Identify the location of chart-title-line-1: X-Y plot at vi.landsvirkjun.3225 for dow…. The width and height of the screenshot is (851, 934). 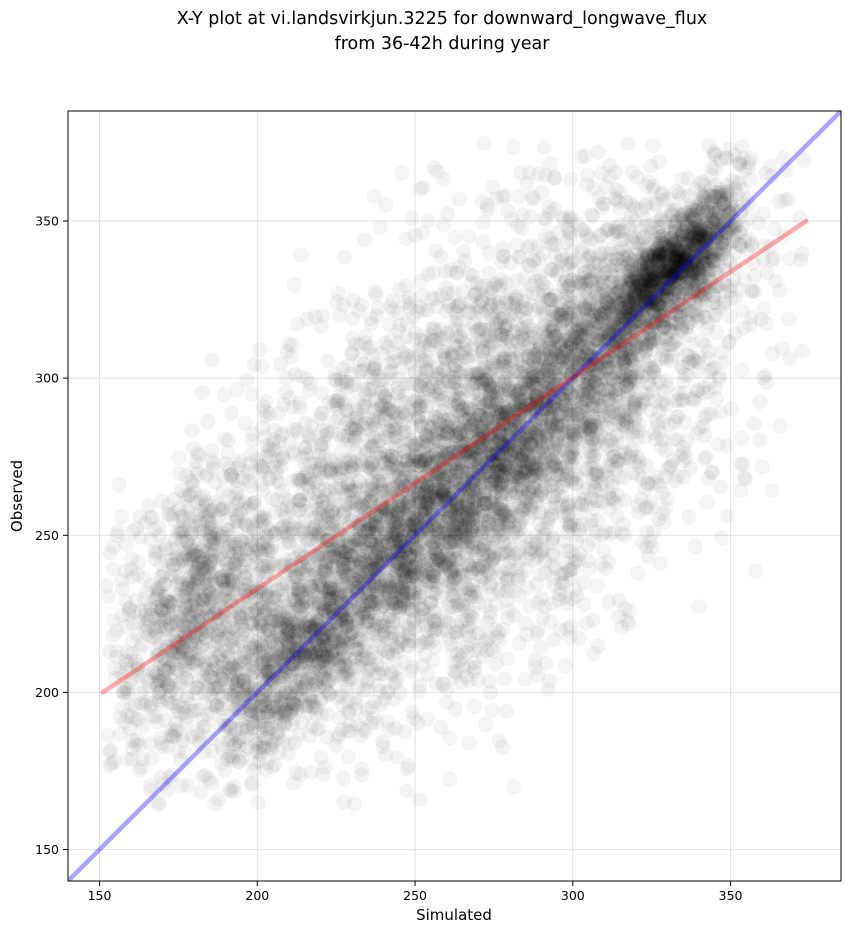
(442, 19).